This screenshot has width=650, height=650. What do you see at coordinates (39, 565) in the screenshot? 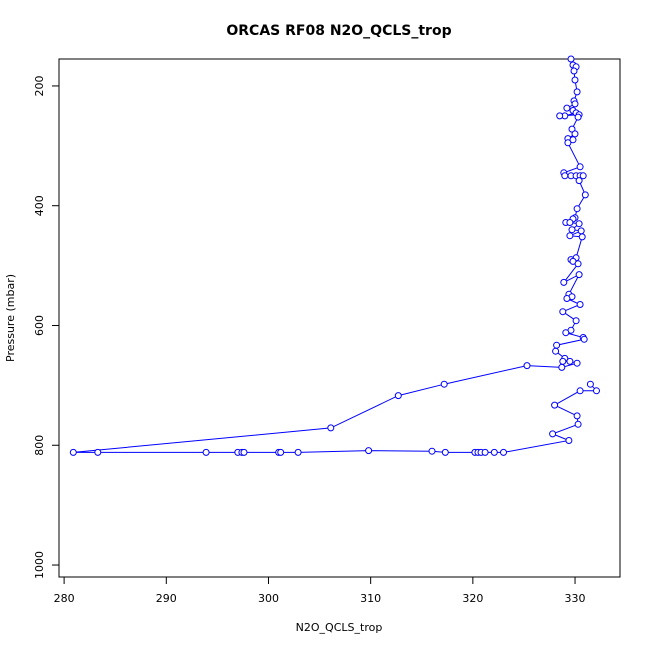
I see `y-tick-label: 1000` at bounding box center [39, 565].